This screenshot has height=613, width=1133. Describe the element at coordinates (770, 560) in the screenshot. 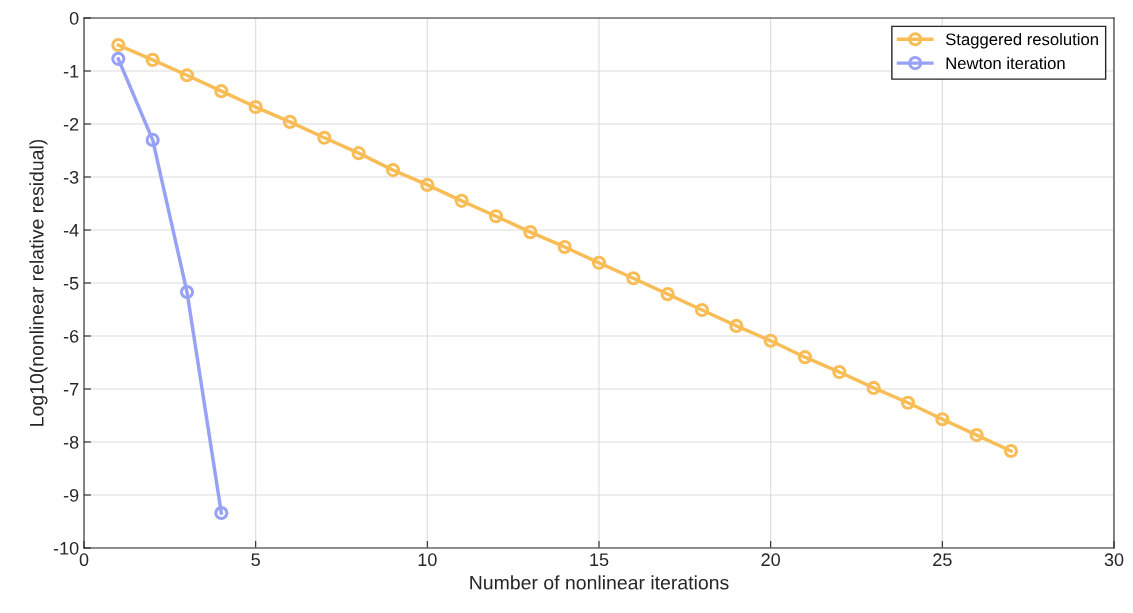

I see `x-tick-label: 20` at that location.